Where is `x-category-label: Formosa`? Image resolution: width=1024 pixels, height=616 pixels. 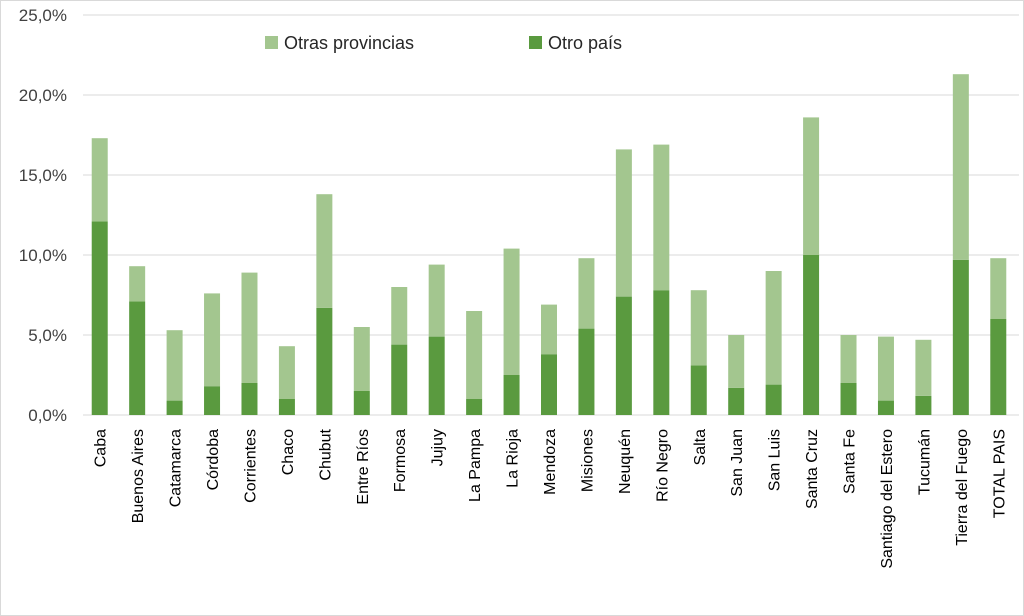
x-category-label: Formosa is located at coordinates (400, 460).